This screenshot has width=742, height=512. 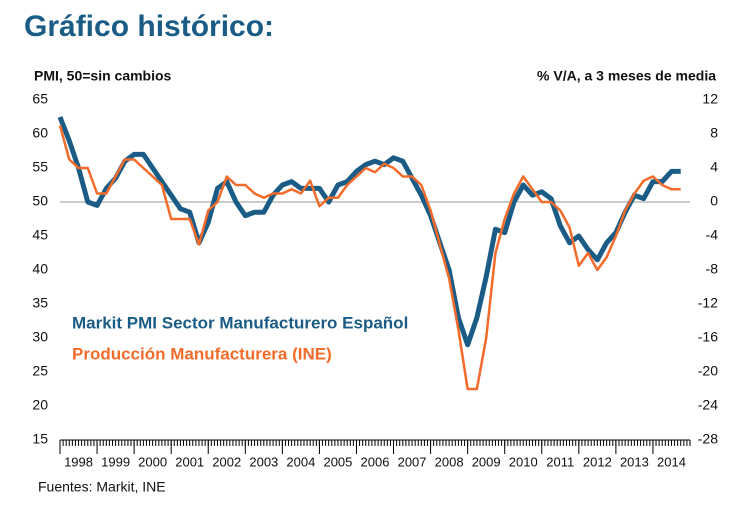 What do you see at coordinates (708, 337) in the screenshot?
I see `y2-tick-label: -16` at bounding box center [708, 337].